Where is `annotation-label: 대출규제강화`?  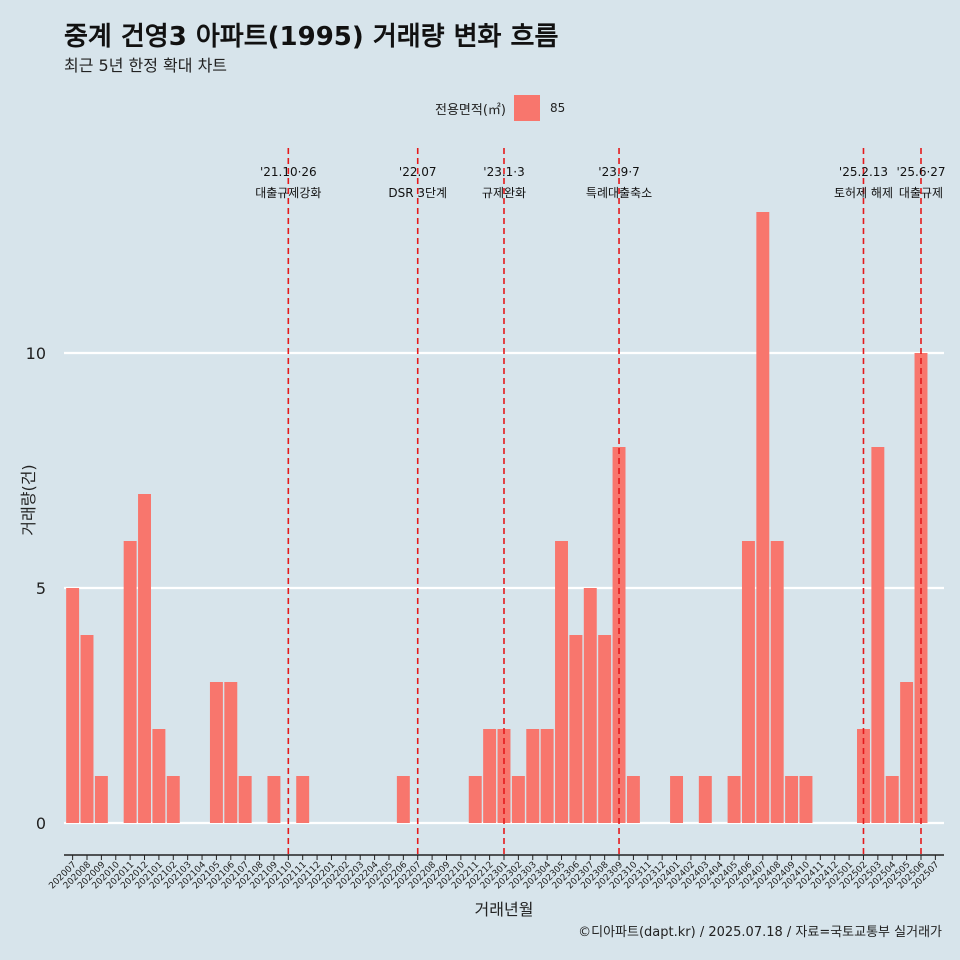
annotation-label: 대출규제강화 is located at coordinates (288, 193).